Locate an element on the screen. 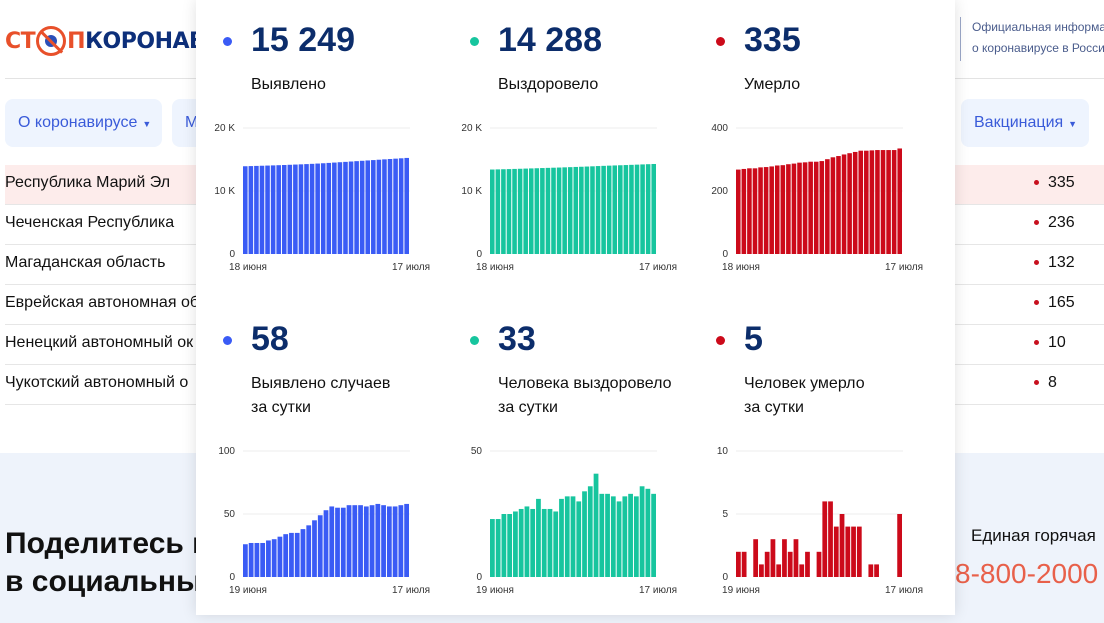 The image size is (1104, 623). nav-about-coronavirus: О коронавирусе ▼ is located at coordinates (83, 123).